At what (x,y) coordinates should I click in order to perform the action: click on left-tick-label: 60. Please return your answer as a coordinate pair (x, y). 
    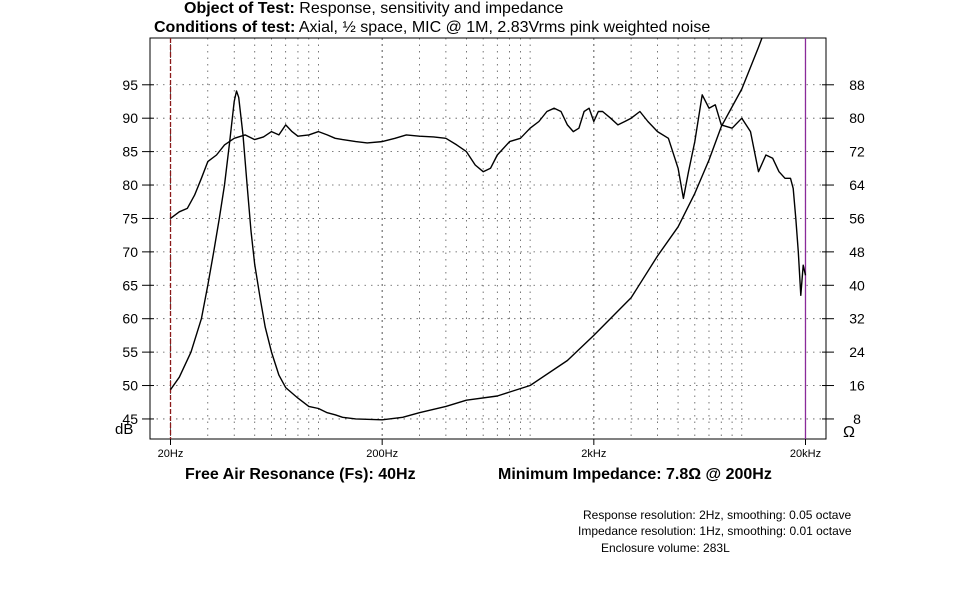
    Looking at the image, I should click on (130, 319).